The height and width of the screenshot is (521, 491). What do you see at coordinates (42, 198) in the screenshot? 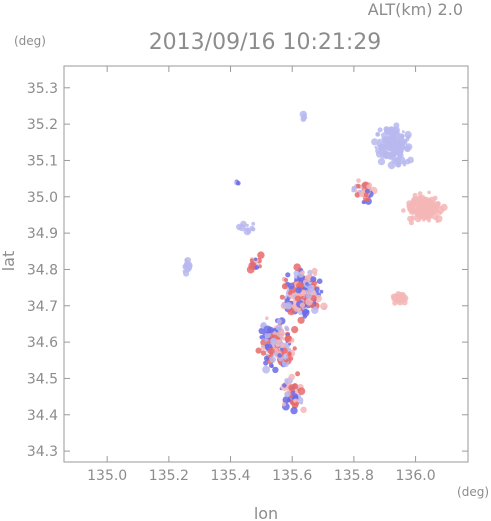
I see `y-tick-label: 35.0` at bounding box center [42, 198].